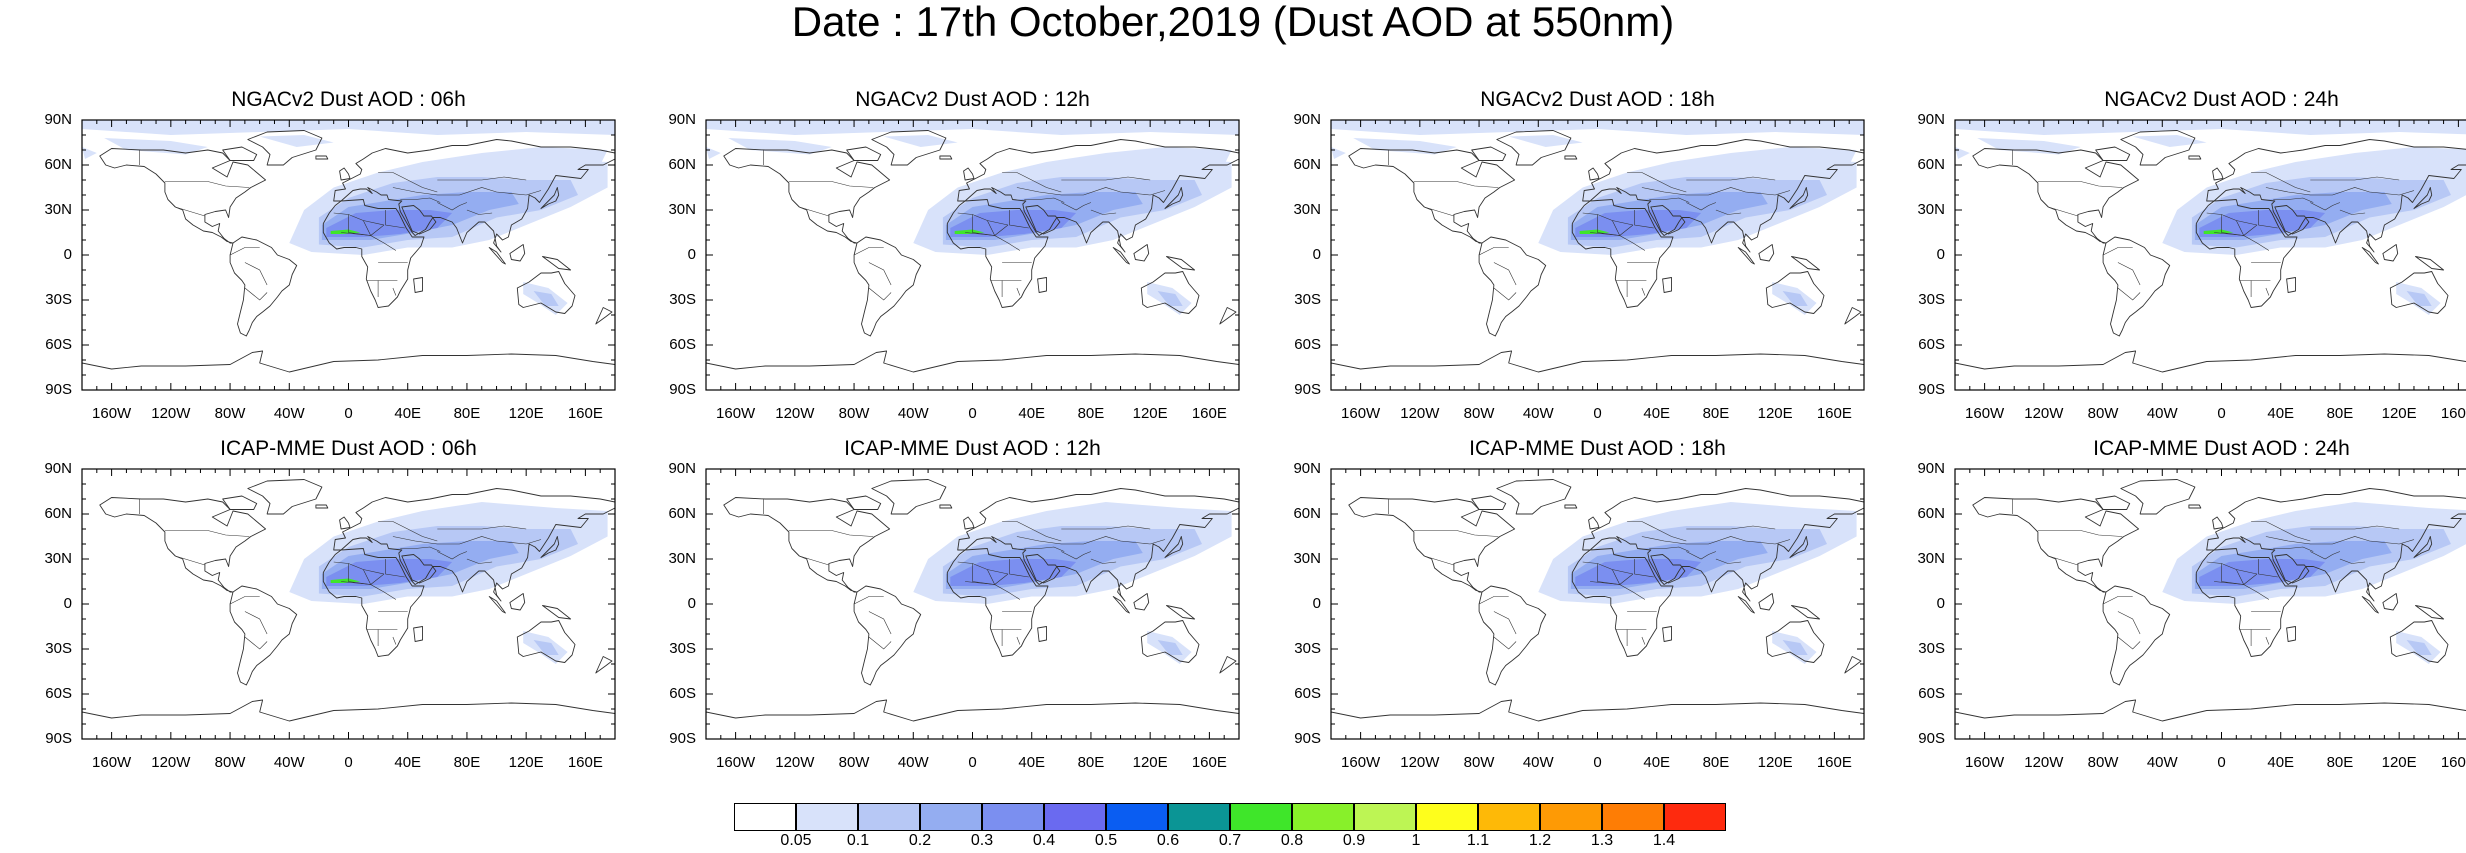  Describe the element at coordinates (526, 762) in the screenshot. I see `lon-tick-label: 120E` at that location.